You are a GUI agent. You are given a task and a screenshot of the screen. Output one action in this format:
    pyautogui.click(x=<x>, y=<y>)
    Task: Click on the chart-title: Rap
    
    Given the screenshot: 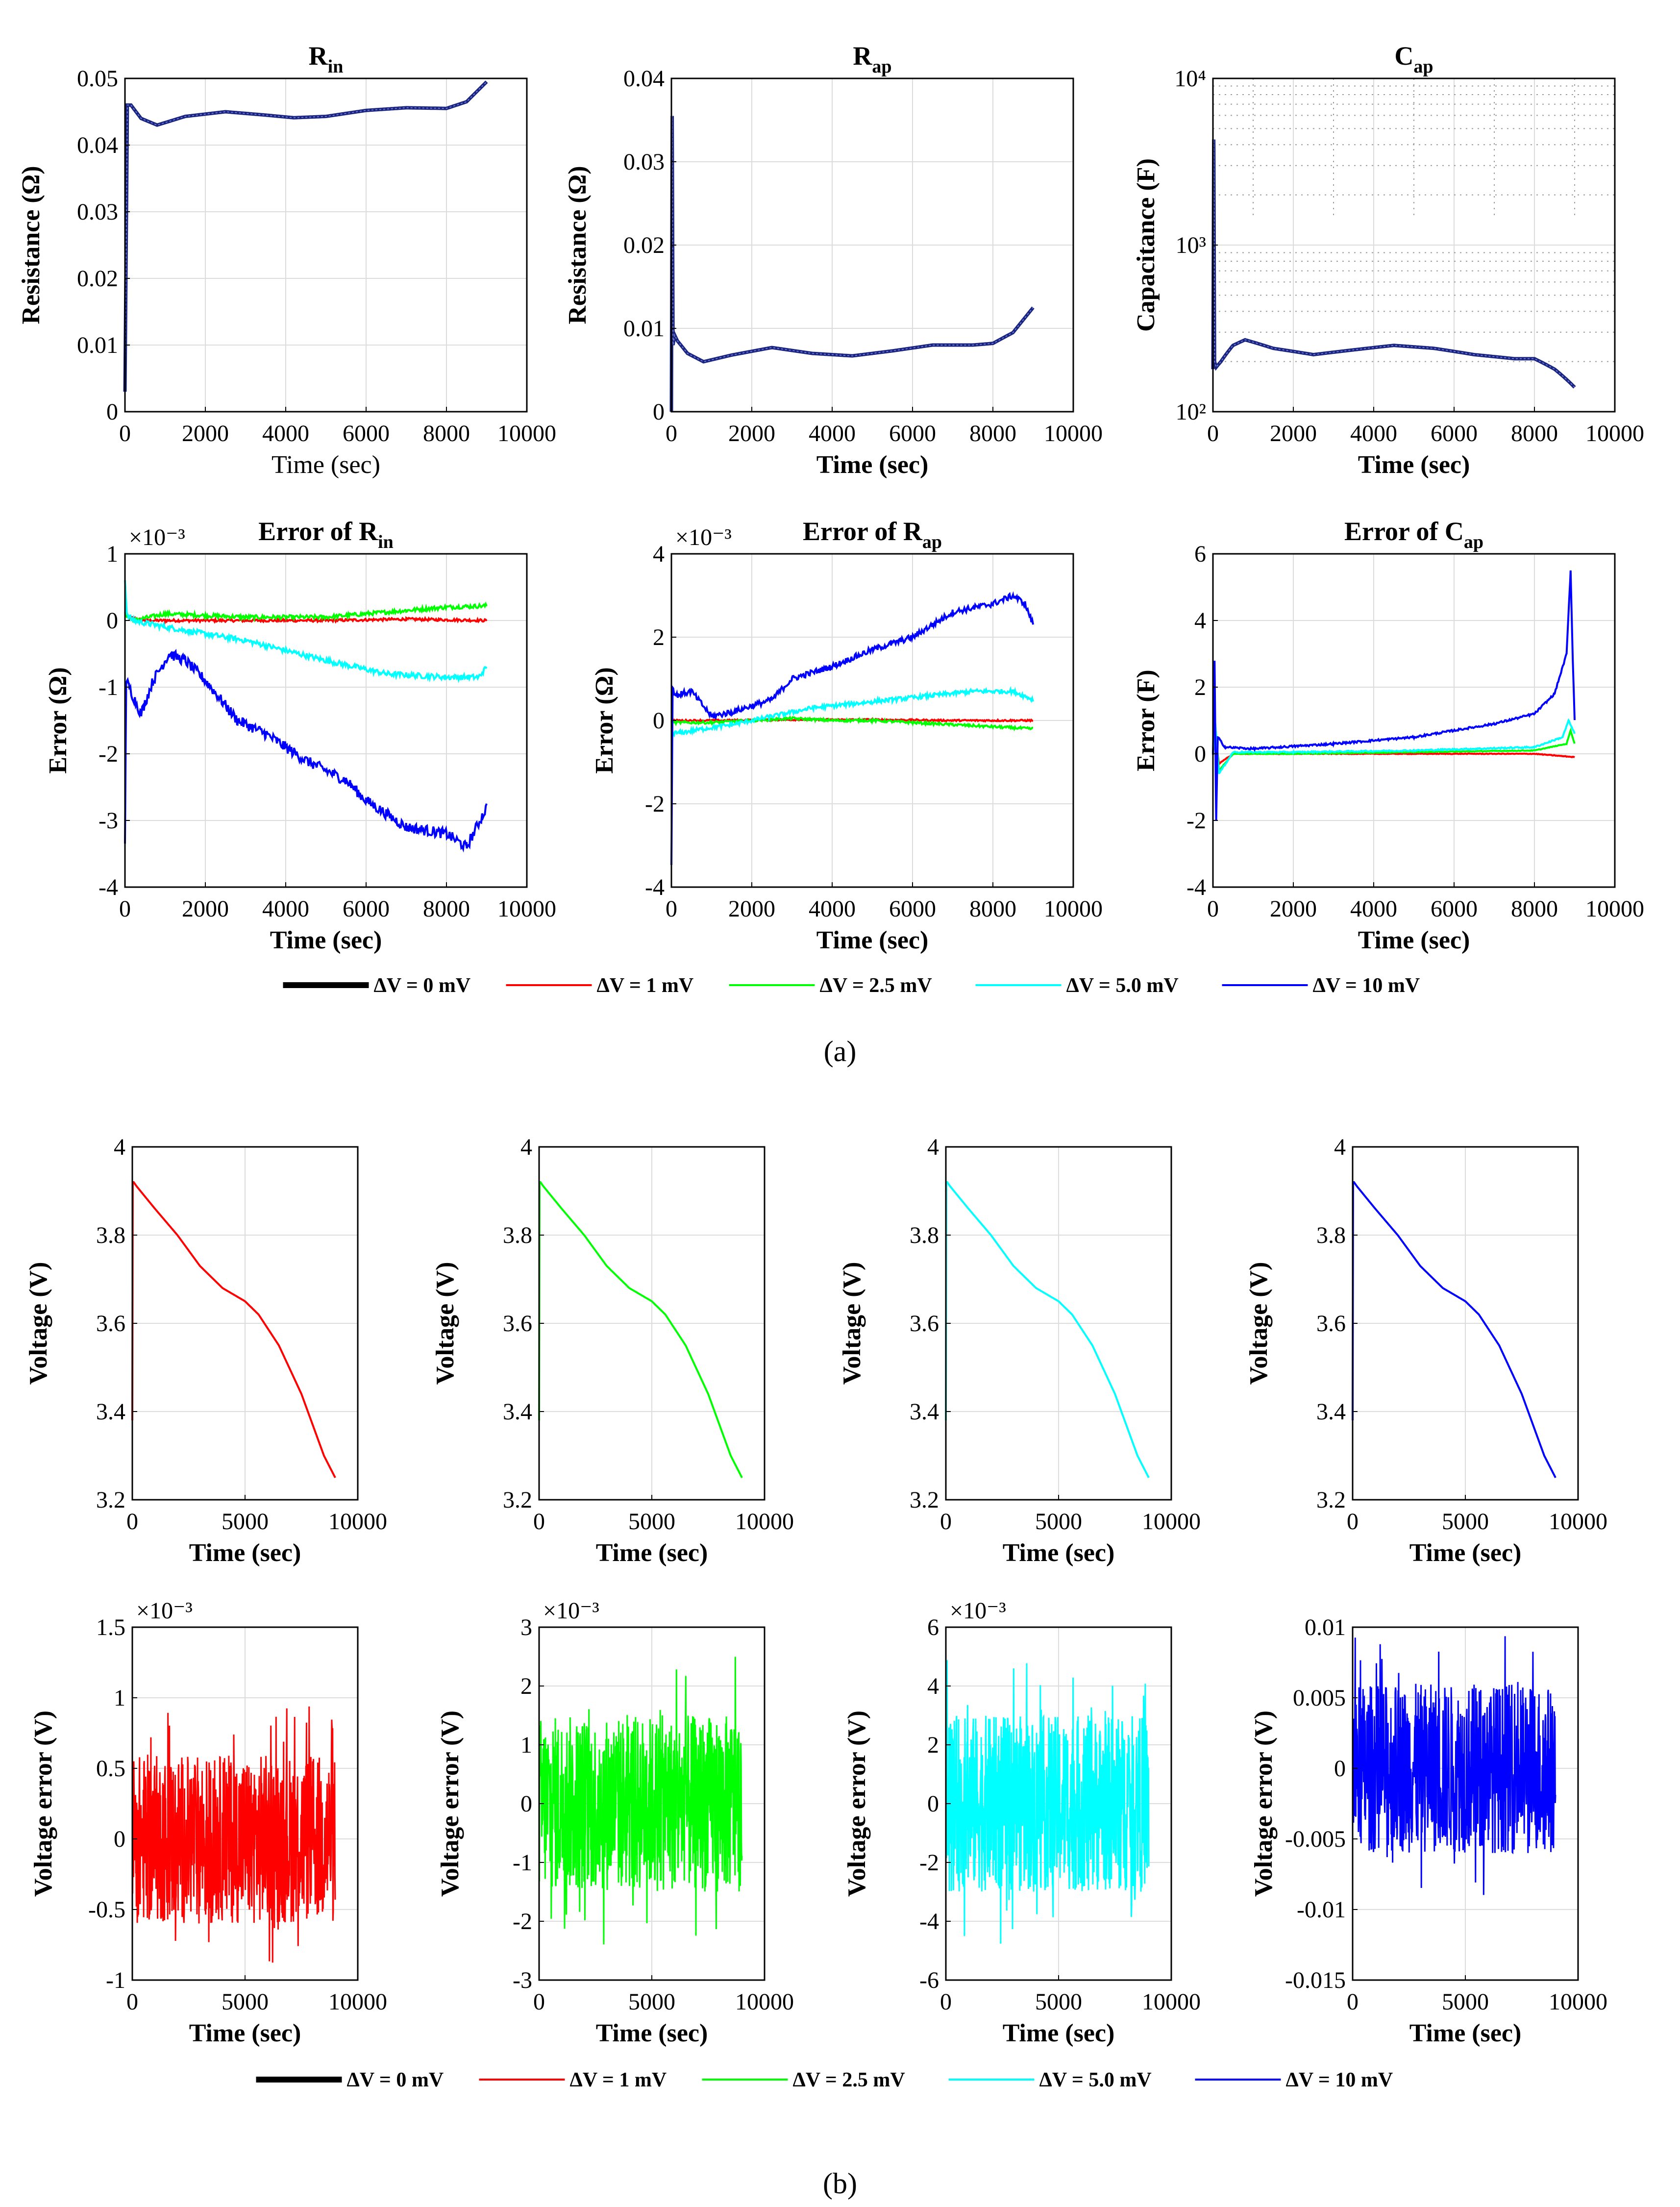 What is the action you would take?
    pyautogui.click(x=872, y=59)
    